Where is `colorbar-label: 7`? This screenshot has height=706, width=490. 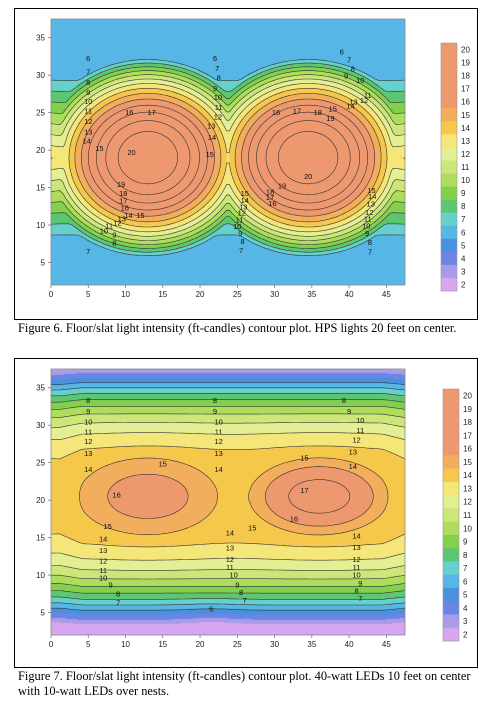 colorbar-label: 7 is located at coordinates (463, 219).